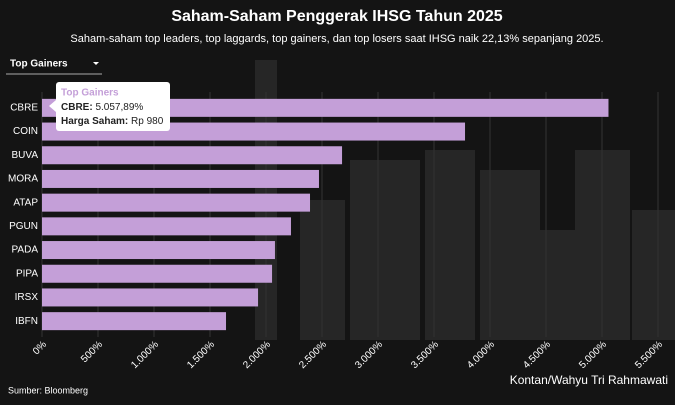 The width and height of the screenshot is (675, 405). Describe the element at coordinates (593, 355) in the screenshot. I see `x-tick-label: 5.000%` at that location.